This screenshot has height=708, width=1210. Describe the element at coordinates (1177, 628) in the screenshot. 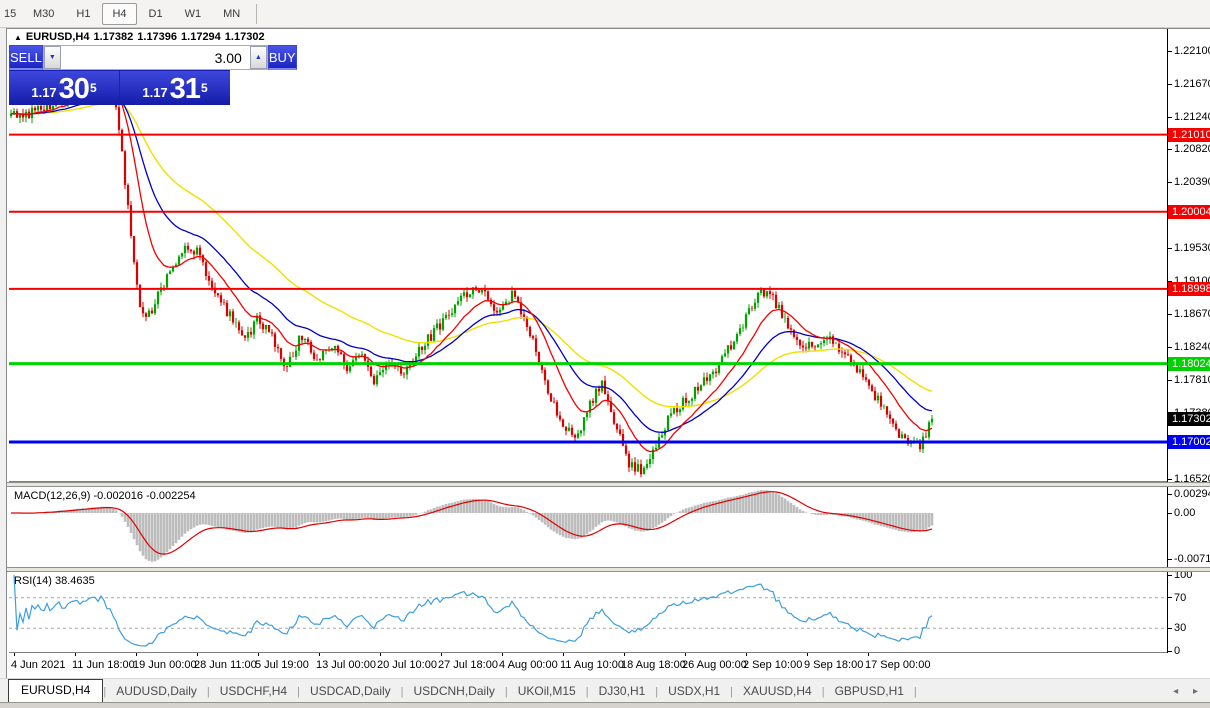

I see `axis-tick: 30` at that location.